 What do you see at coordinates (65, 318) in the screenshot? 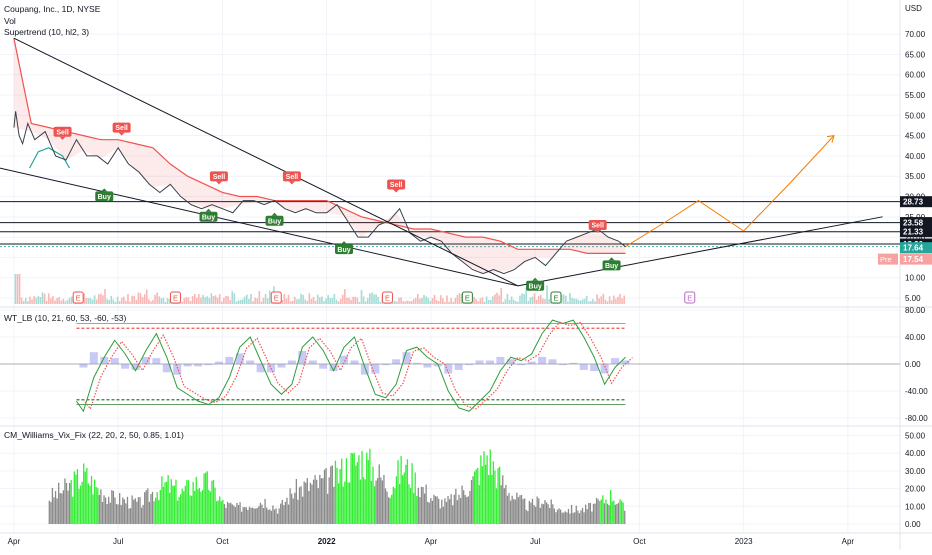
I see `wt-legend: WT_LB (10, 21, 60, 53, -60, -53)` at bounding box center [65, 318].